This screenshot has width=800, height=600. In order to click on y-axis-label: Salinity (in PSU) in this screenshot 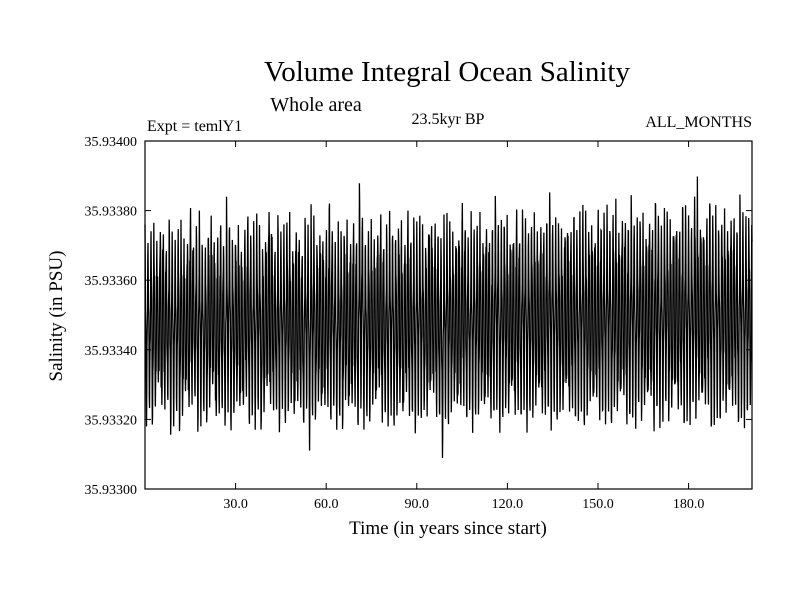, I will do `click(56, 316)`.